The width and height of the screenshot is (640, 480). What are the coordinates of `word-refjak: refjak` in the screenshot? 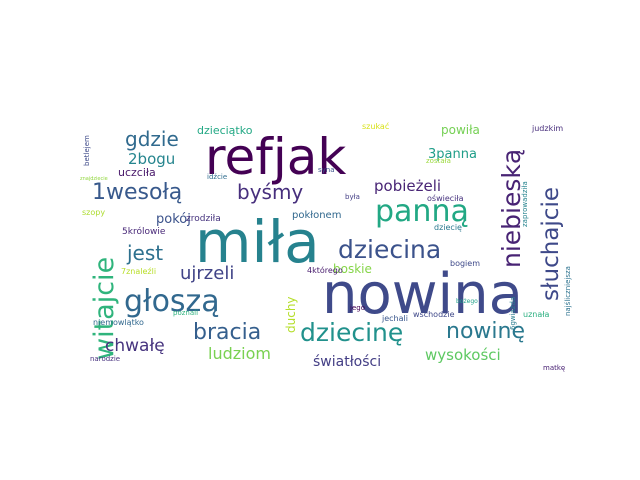 It's located at (275, 157).